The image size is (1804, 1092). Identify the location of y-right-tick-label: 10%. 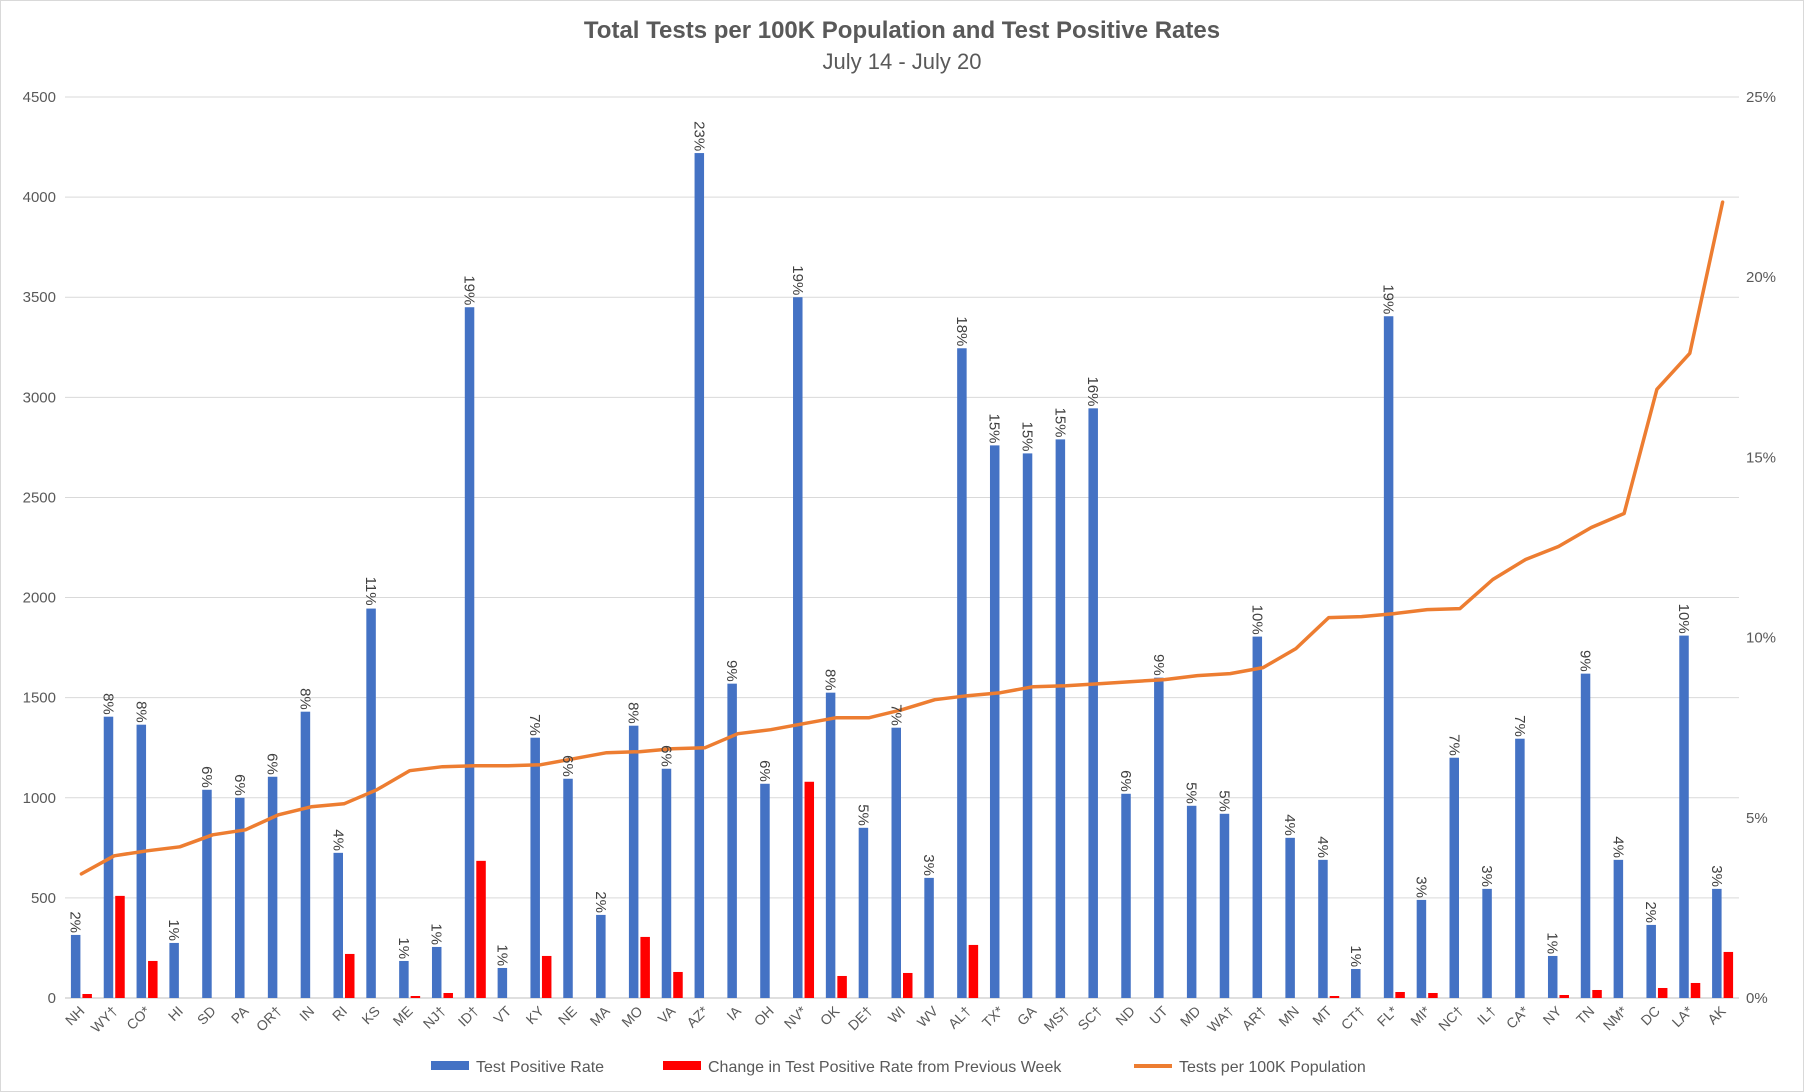
(1761, 638).